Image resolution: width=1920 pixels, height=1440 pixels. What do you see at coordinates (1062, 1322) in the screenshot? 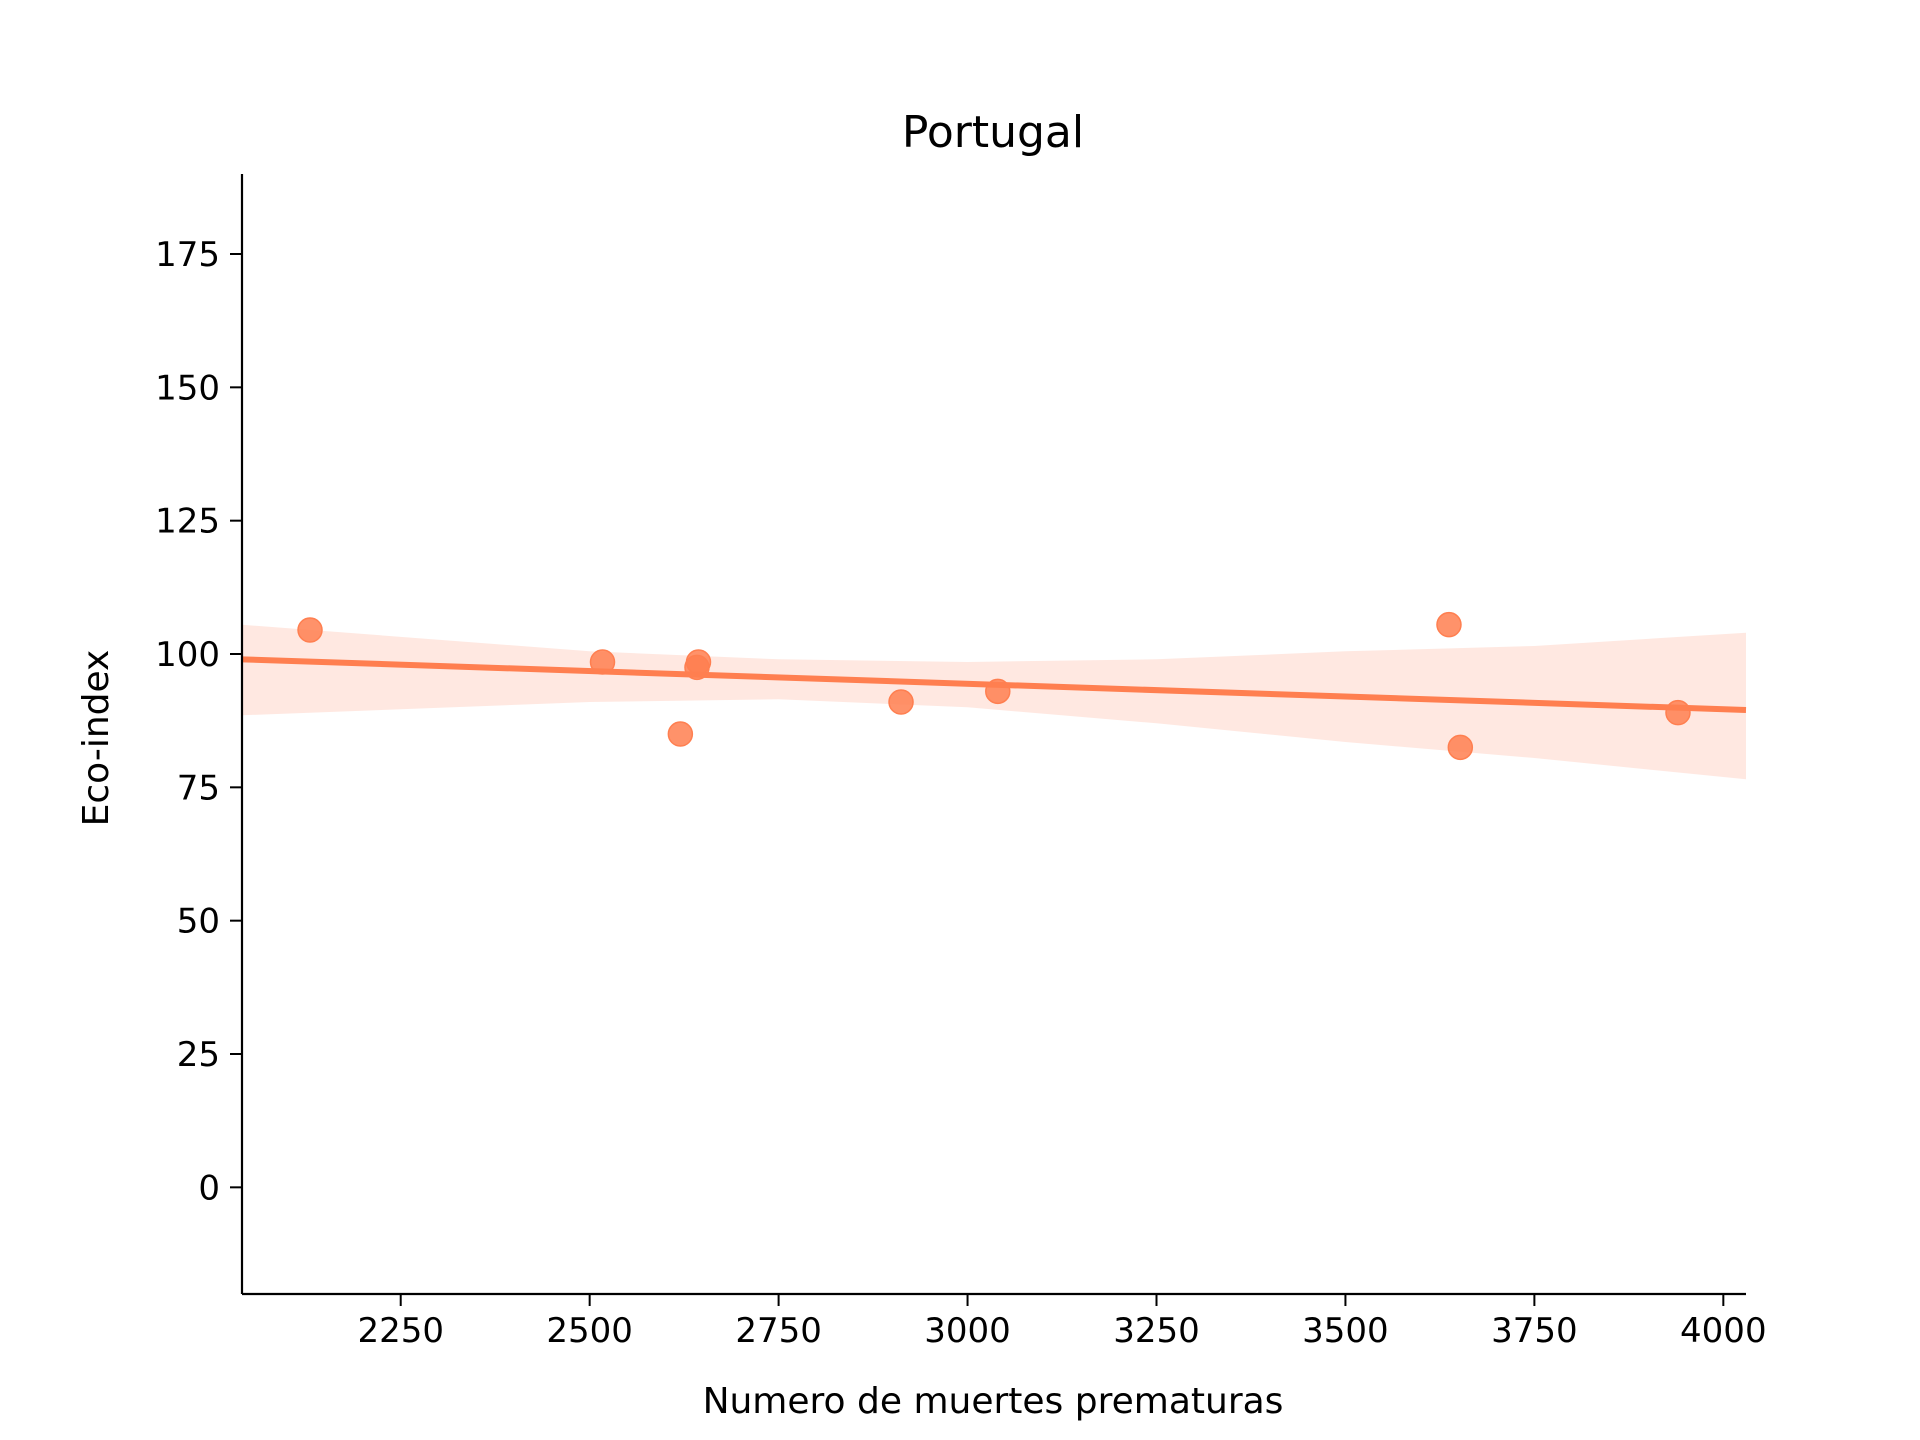
I see `x-ticks: 2250 2500 2750 3000 3250 3500 3750 4000` at bounding box center [1062, 1322].